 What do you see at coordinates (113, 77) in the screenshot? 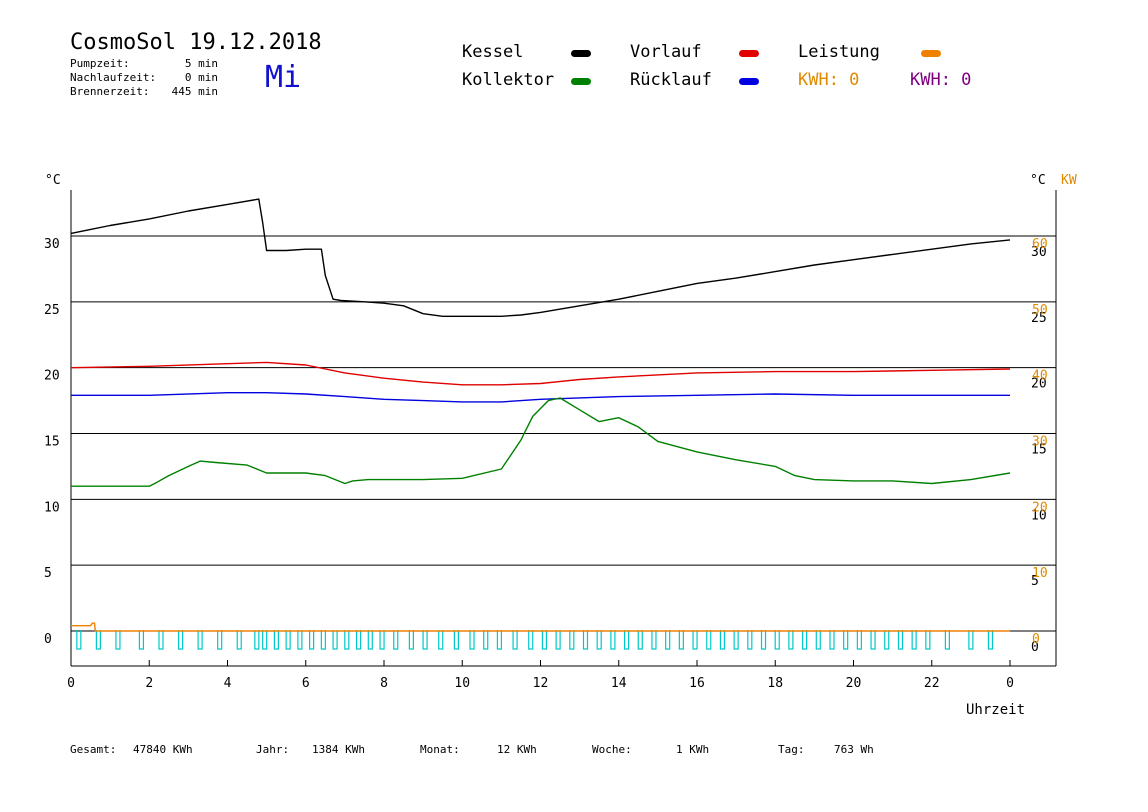
I see `stat-nachlaufzeit: Nachlaufzeit:` at bounding box center [113, 77].